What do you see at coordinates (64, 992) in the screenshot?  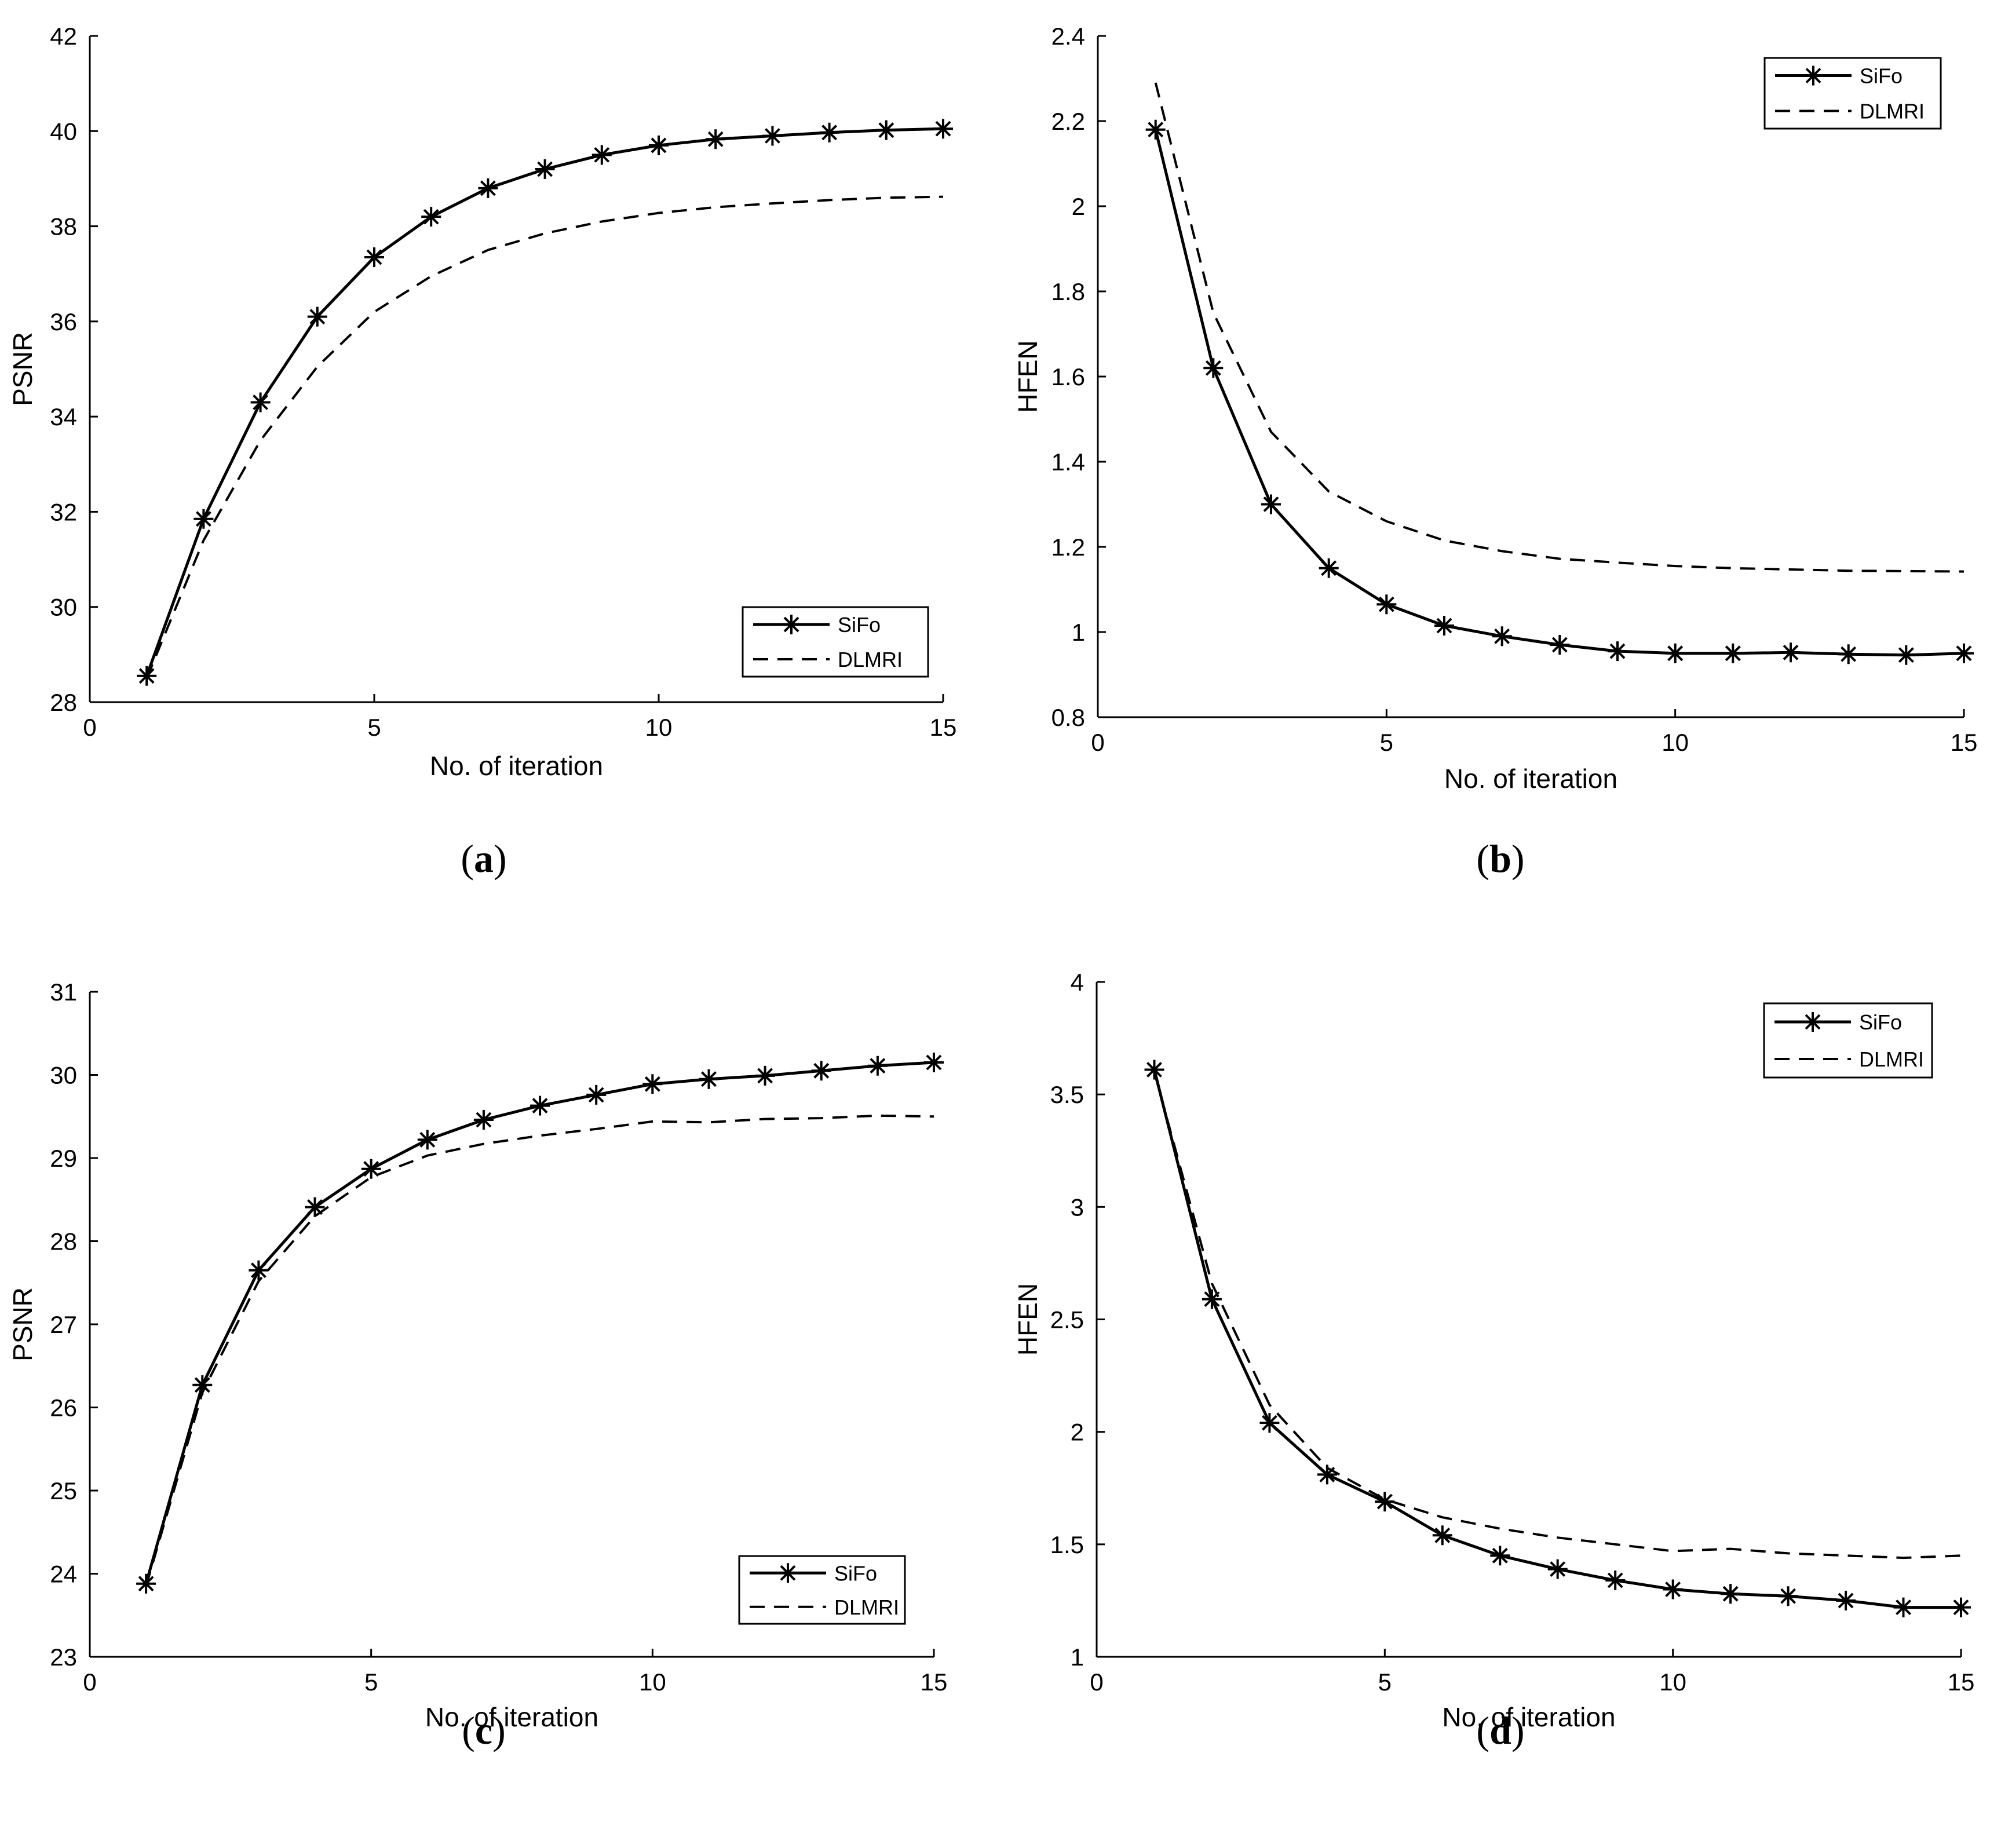 I see `y-tick-label: 31` at bounding box center [64, 992].